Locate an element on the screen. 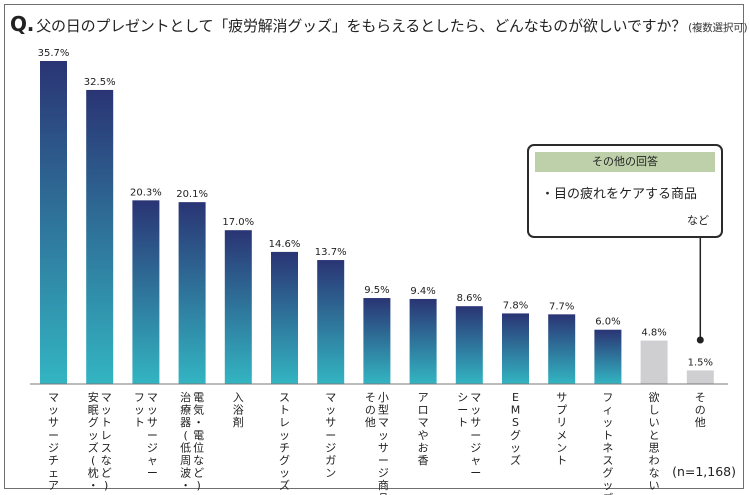 The image size is (750, 495). value-label: 7.7% is located at coordinates (561, 306).